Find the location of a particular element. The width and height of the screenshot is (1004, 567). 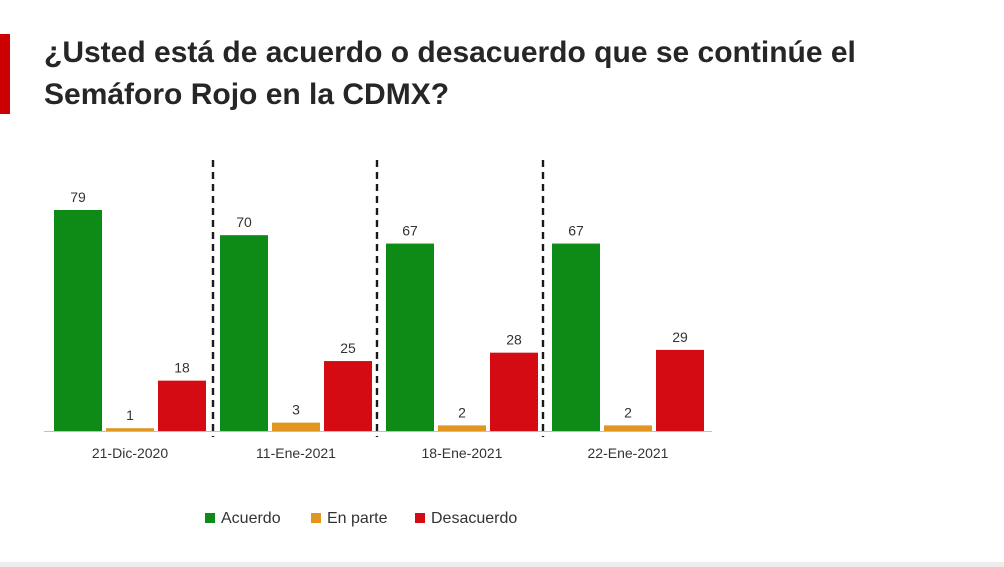

data-label-desacuerdo-2: 25 is located at coordinates (348, 348).